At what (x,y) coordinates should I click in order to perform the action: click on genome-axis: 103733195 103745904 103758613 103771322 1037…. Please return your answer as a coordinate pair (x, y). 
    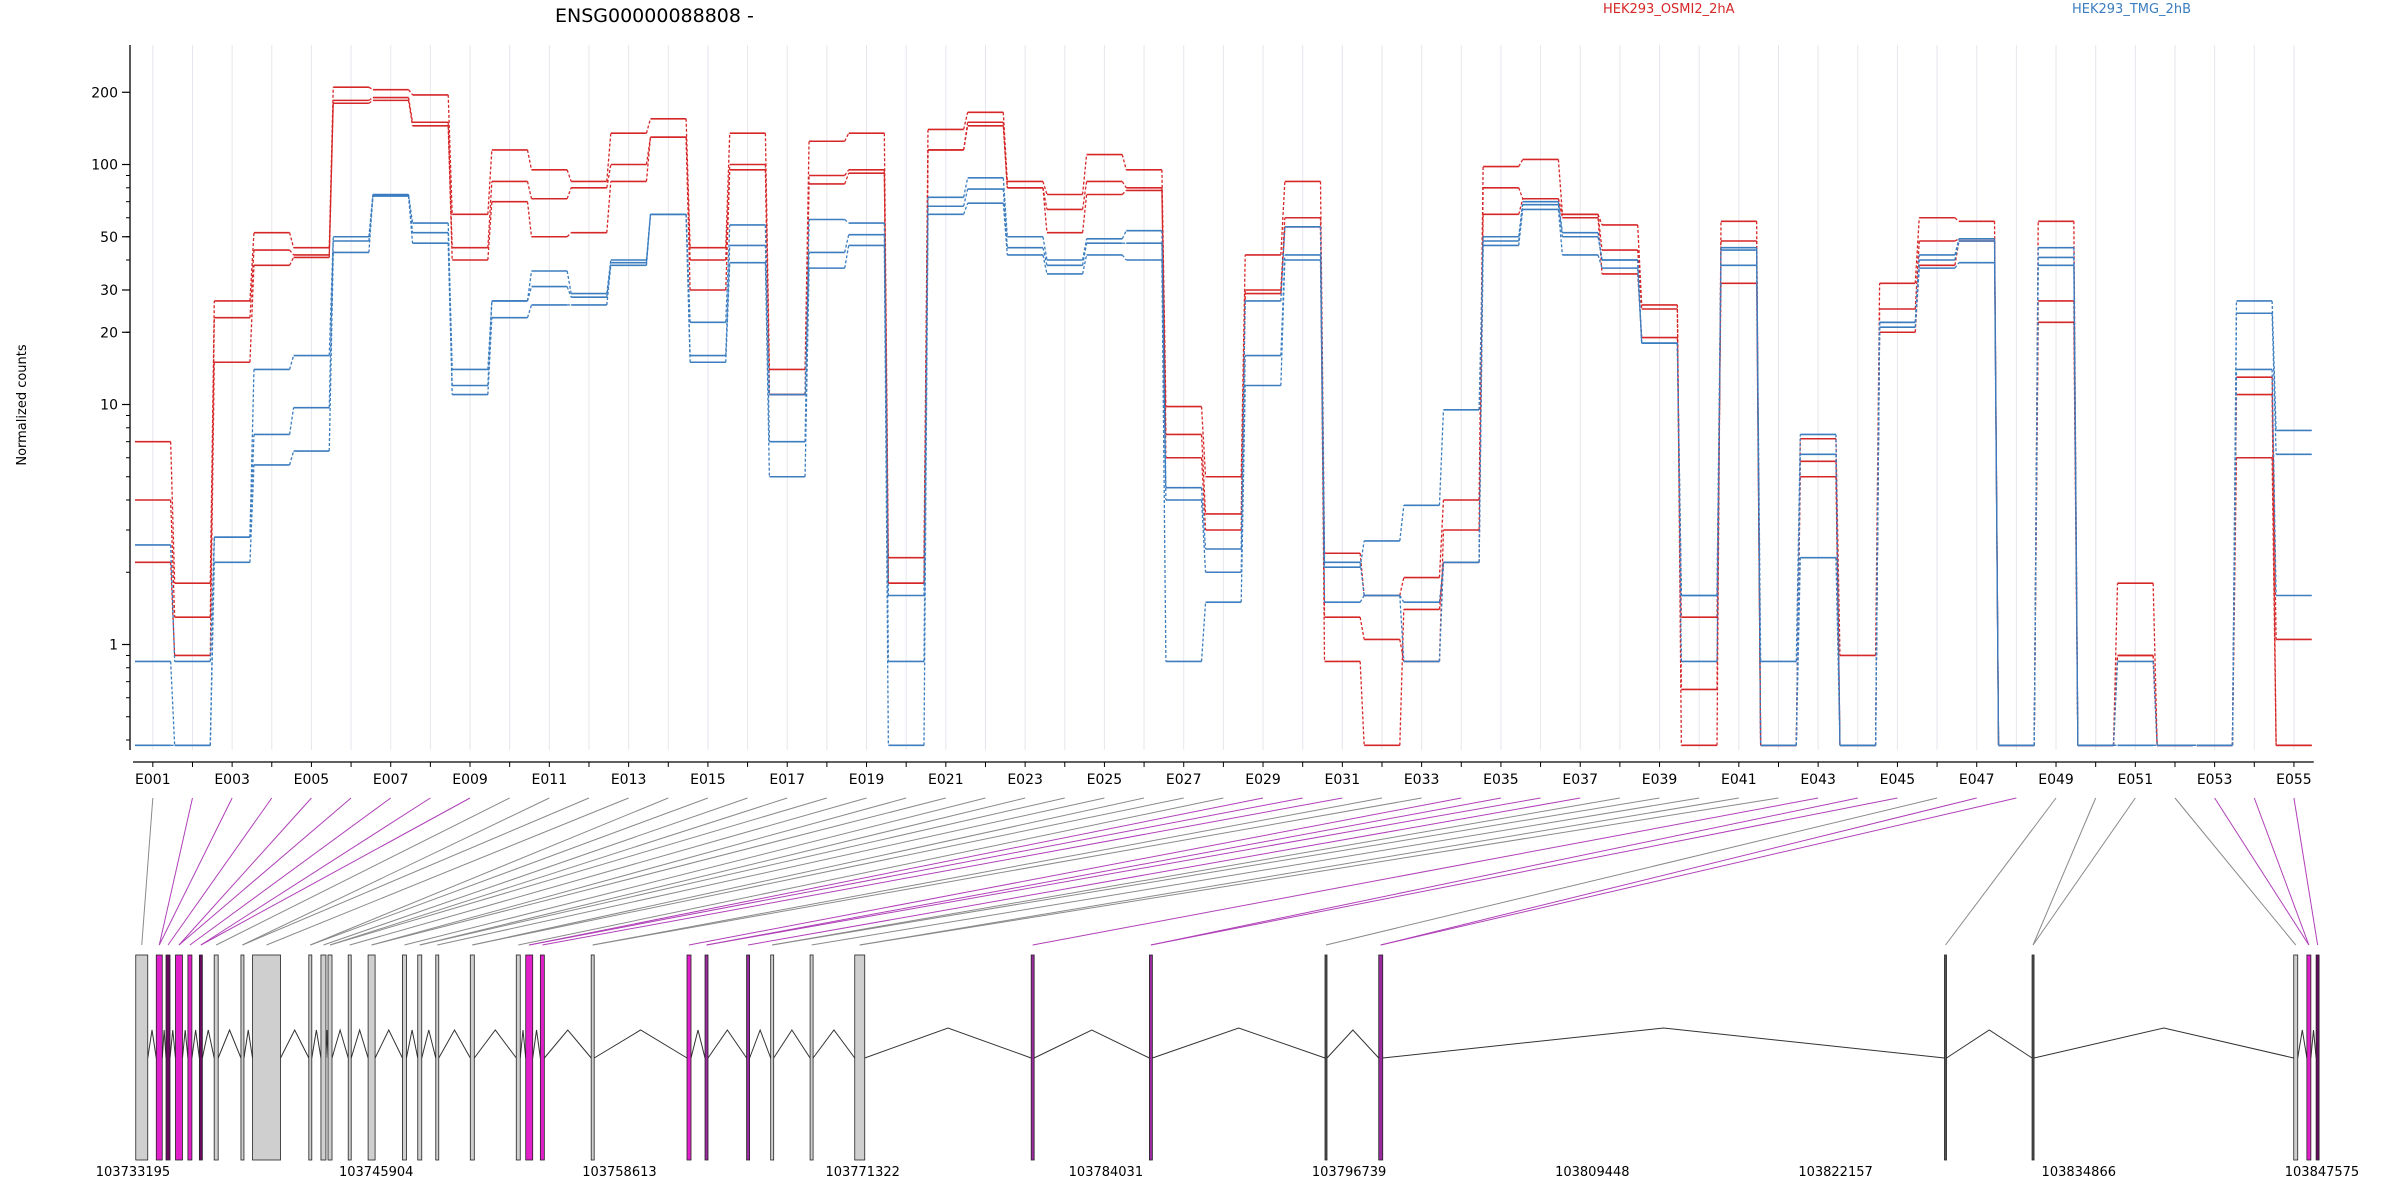
    Looking at the image, I should click on (1227, 1172).